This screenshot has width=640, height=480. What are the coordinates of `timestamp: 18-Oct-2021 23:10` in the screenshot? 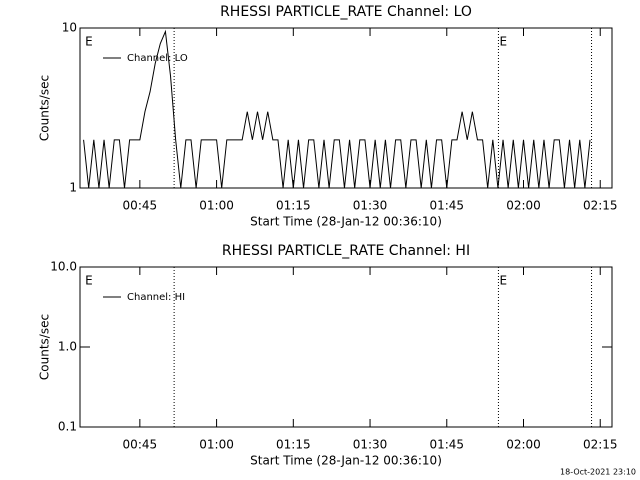 It's located at (598, 472).